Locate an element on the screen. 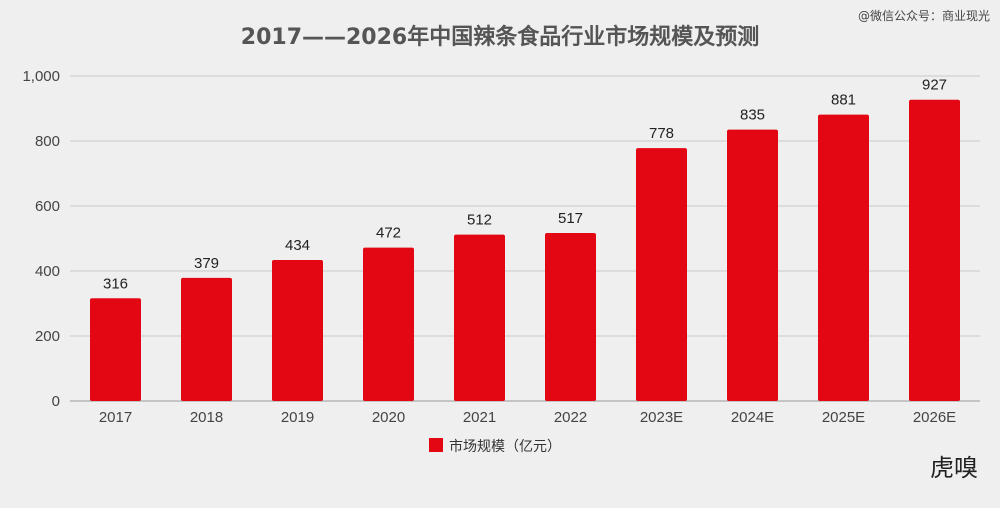 This screenshot has height=508, width=1000. bar-2025E is located at coordinates (843, 258).